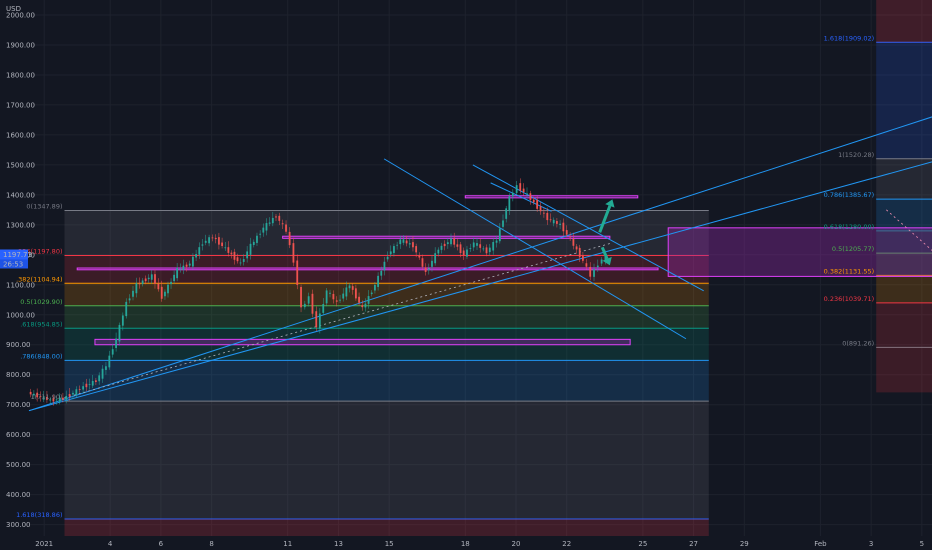 Image resolution: width=932 pixels, height=550 pixels. Describe the element at coordinates (566, 544) in the screenshot. I see `x-tick-label: 22` at that location.